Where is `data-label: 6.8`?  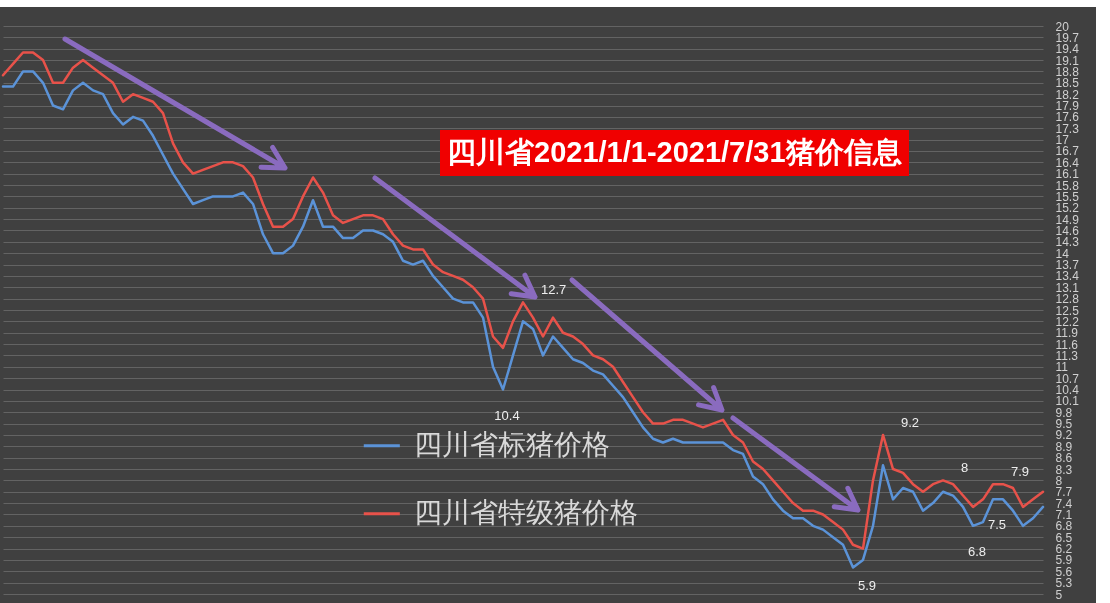 data-label: 6.8 is located at coordinates (977, 551).